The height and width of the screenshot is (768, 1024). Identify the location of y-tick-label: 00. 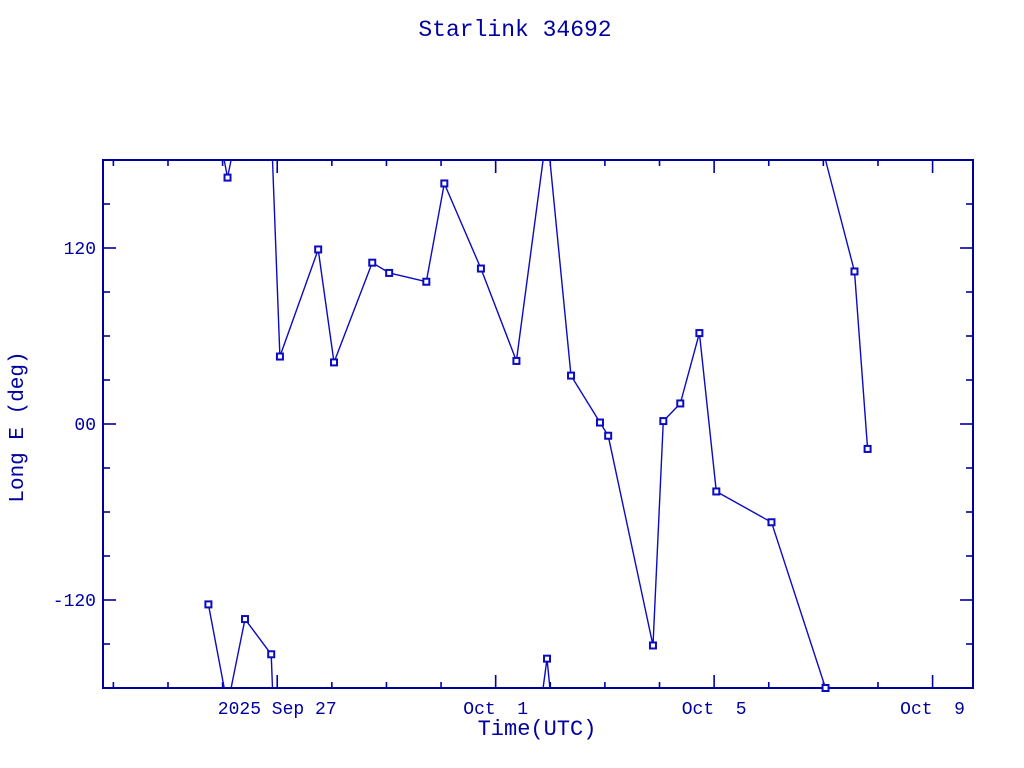
(85, 426).